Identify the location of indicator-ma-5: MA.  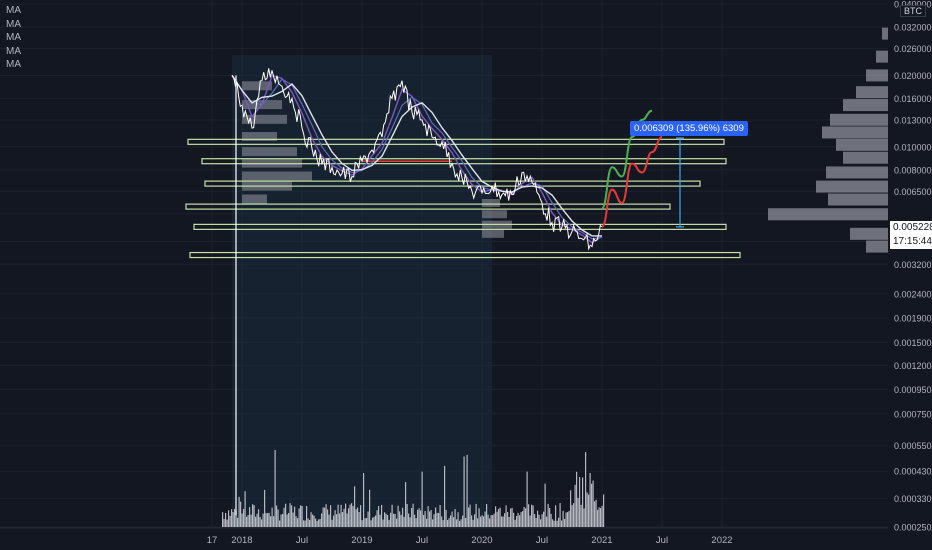
(13, 64).